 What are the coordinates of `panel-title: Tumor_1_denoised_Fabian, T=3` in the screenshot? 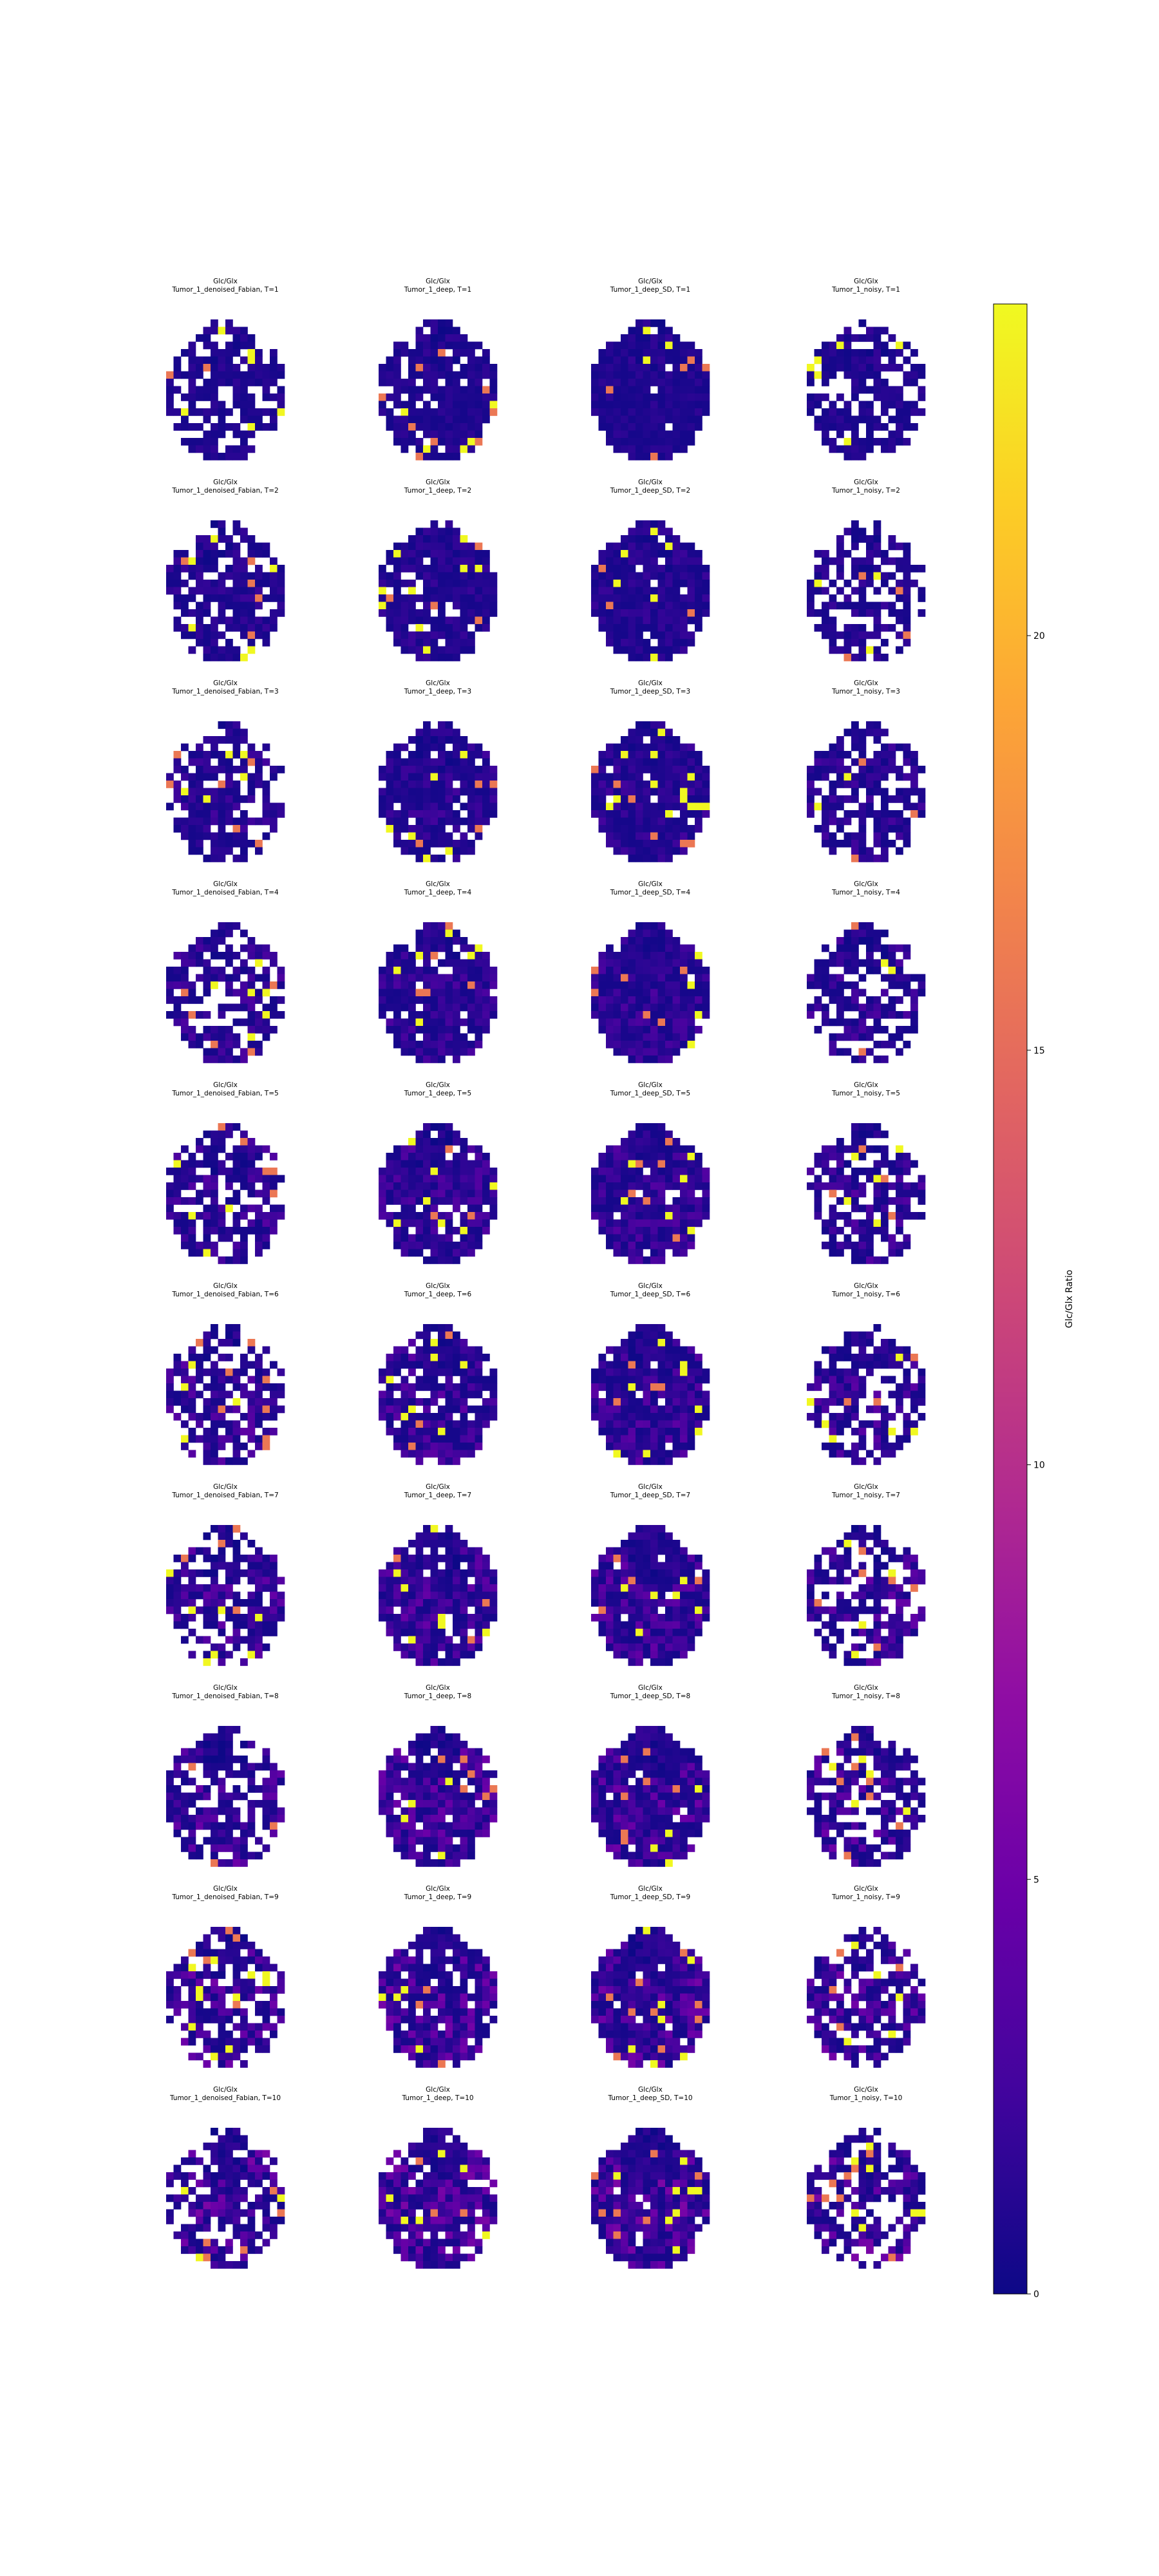 It's located at (224, 692).